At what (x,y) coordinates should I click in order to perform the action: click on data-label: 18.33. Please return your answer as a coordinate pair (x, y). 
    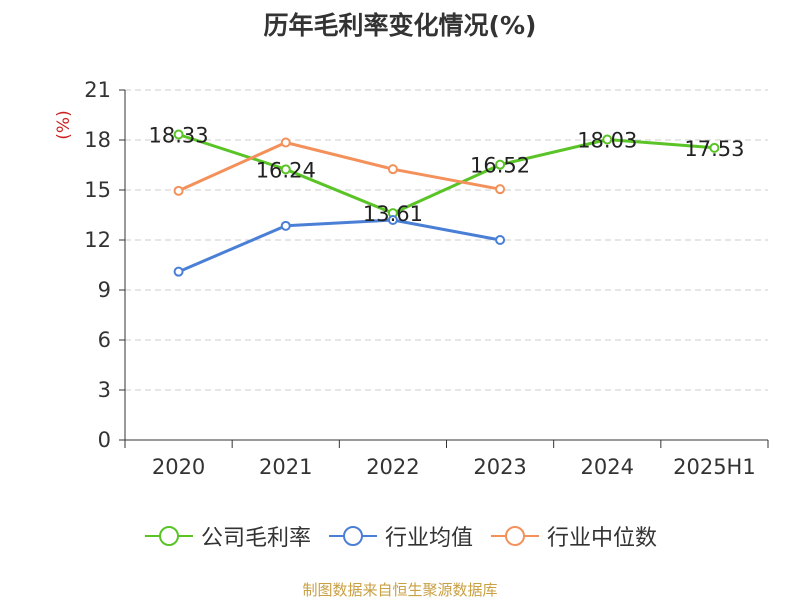
    Looking at the image, I should click on (179, 136).